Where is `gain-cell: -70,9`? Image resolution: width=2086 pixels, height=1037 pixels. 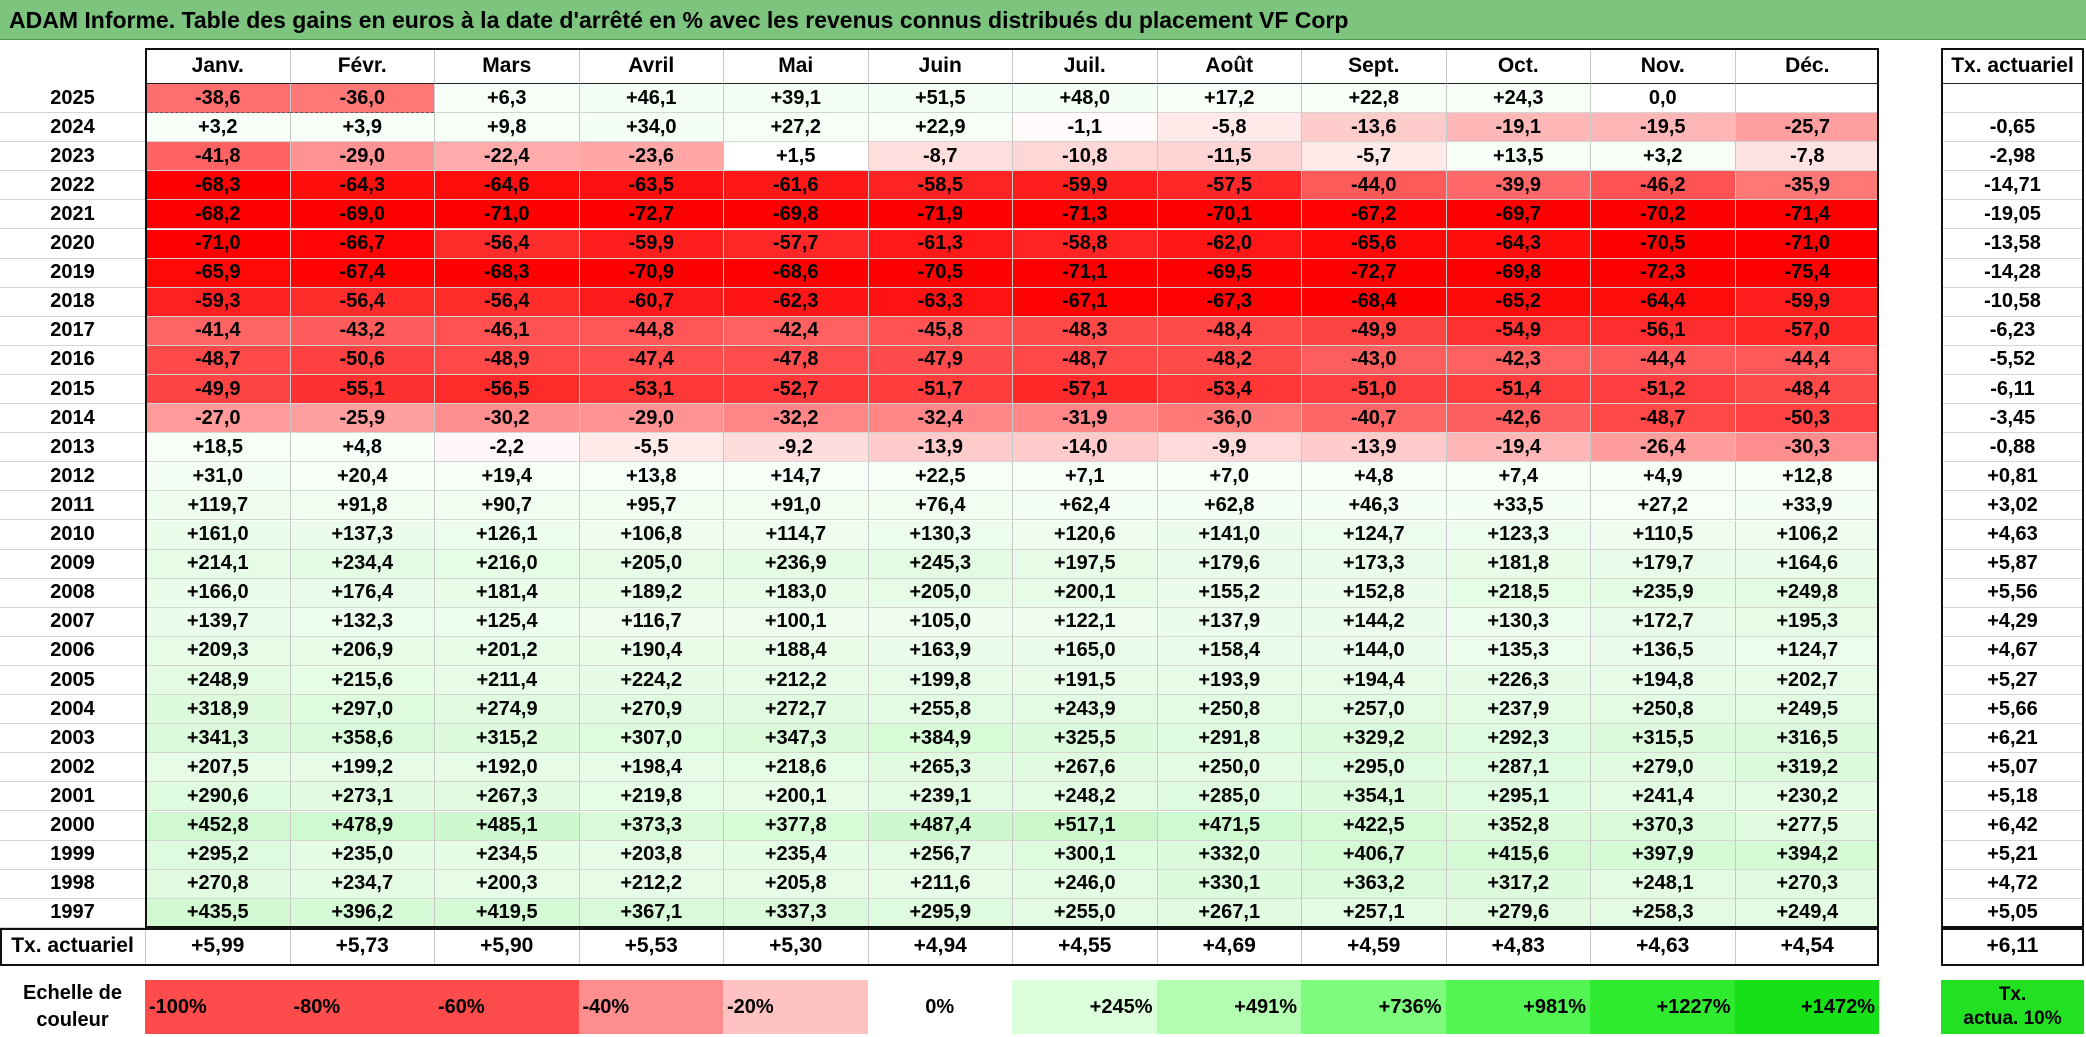 gain-cell: -70,9 is located at coordinates (650, 273).